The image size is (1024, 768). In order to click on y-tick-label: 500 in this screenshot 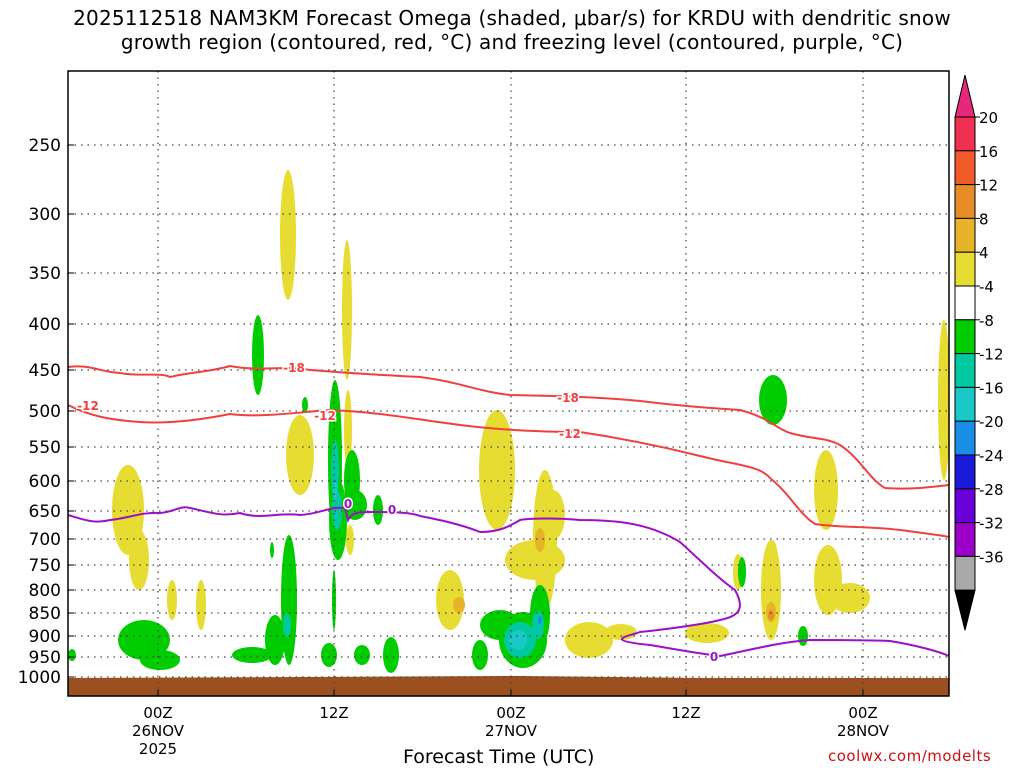, I will do `click(45, 412)`.